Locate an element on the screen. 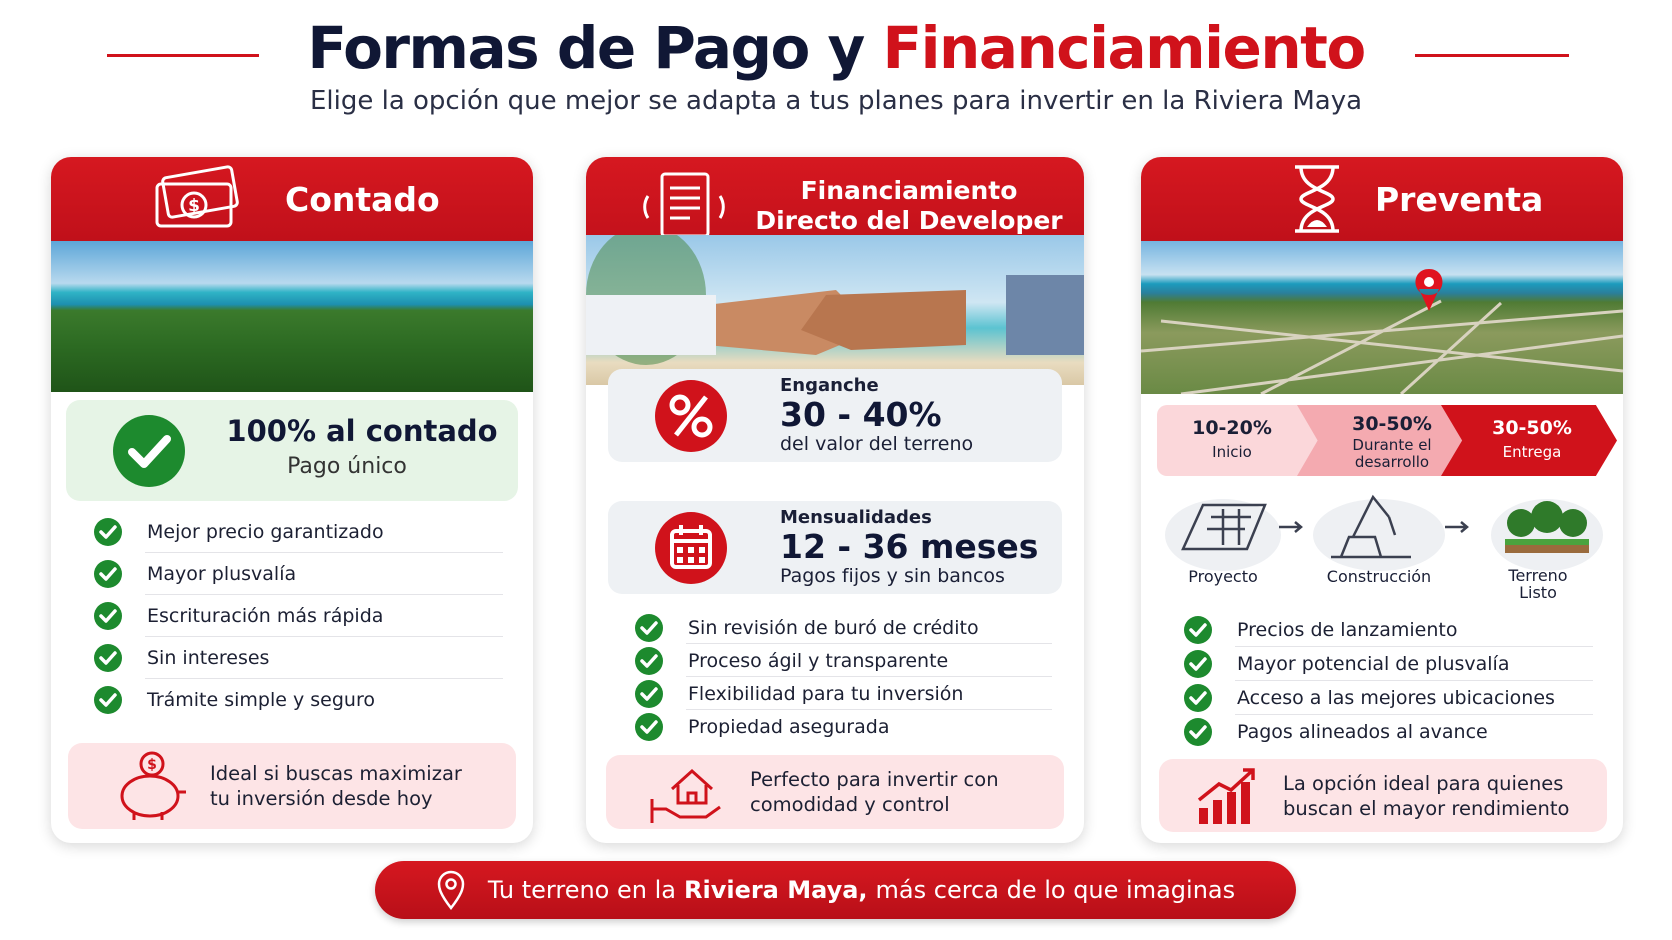 This screenshot has height=940, width=1672. title: Formas de Pago y Financiamiento is located at coordinates (836, 48).